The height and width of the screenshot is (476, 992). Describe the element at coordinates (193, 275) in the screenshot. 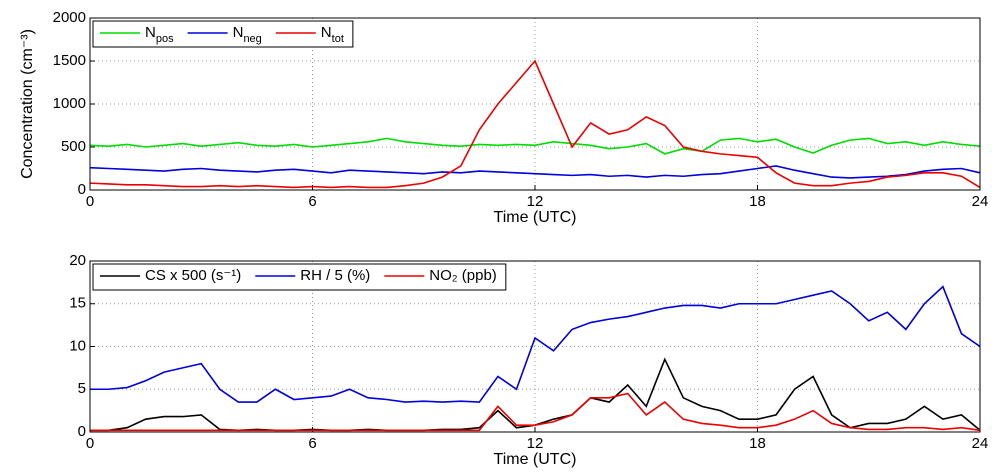

I see `legend-label: CS x 500 (s⁻¹)` at that location.